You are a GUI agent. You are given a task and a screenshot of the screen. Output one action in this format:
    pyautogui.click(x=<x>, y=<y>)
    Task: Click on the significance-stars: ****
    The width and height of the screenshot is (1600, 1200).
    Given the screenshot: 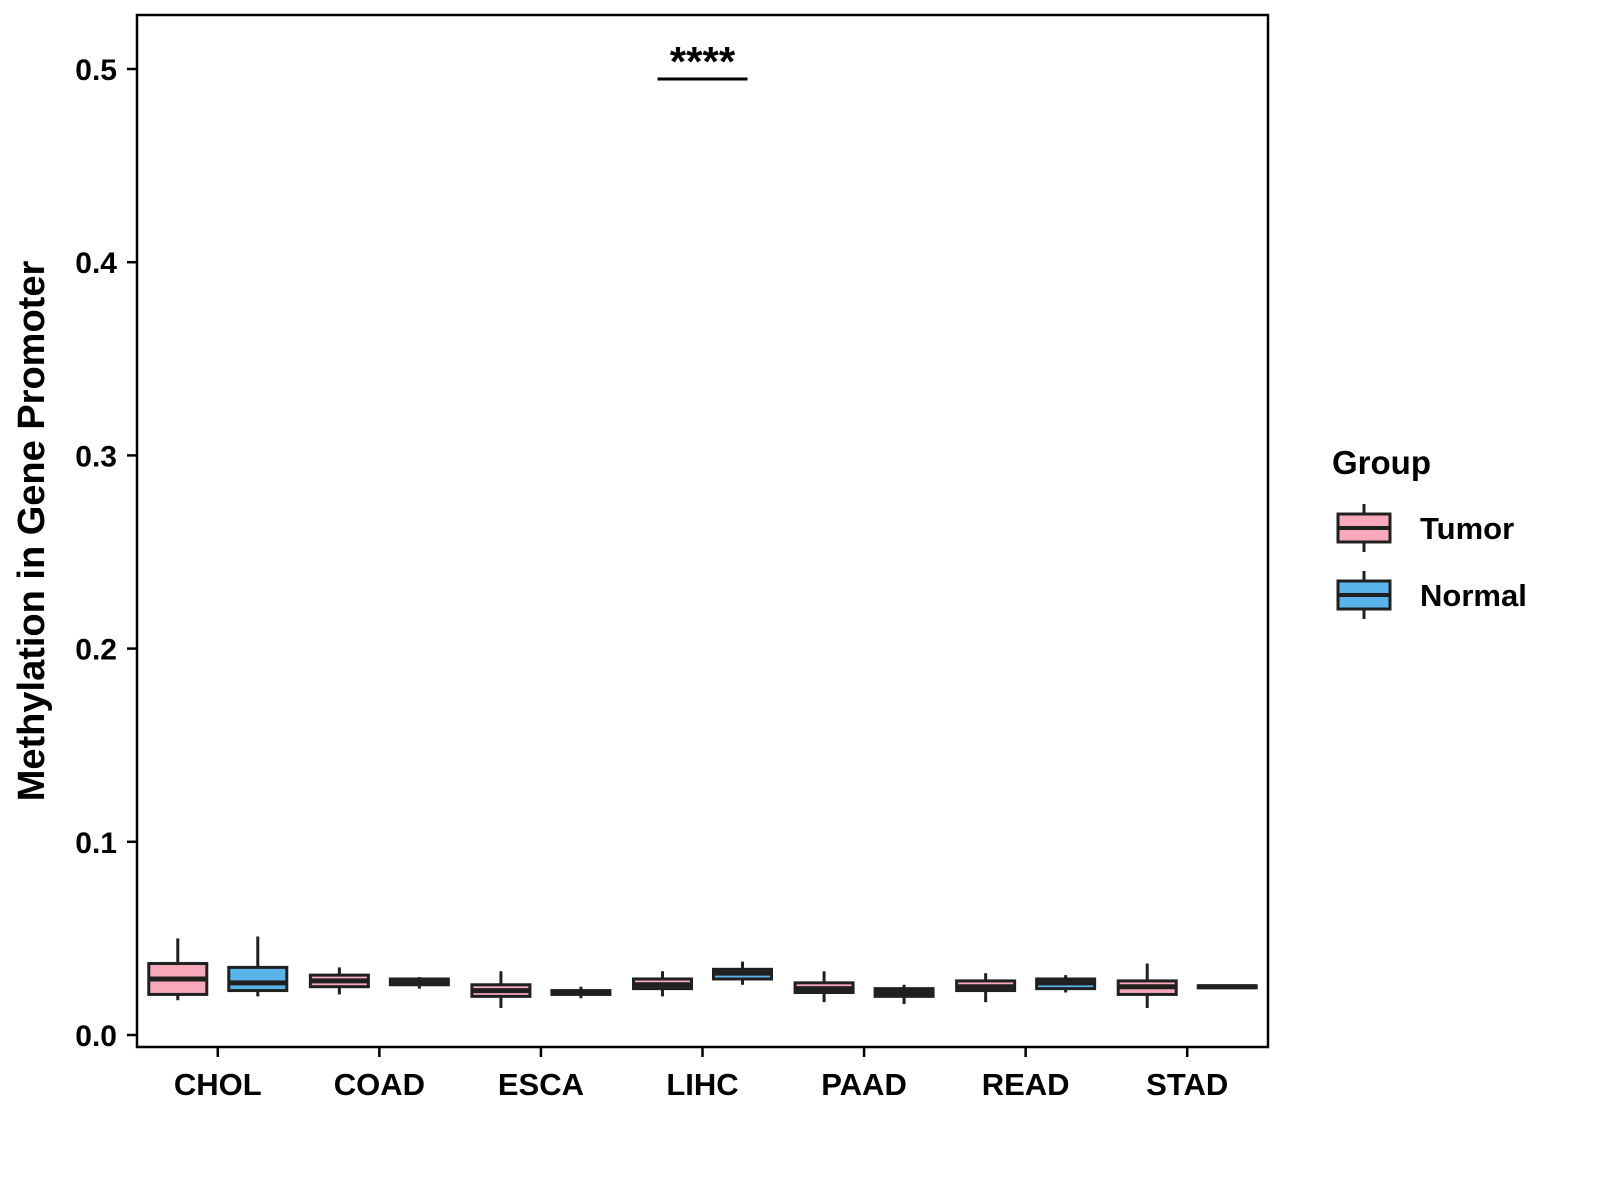 What is the action you would take?
    pyautogui.click(x=703, y=61)
    